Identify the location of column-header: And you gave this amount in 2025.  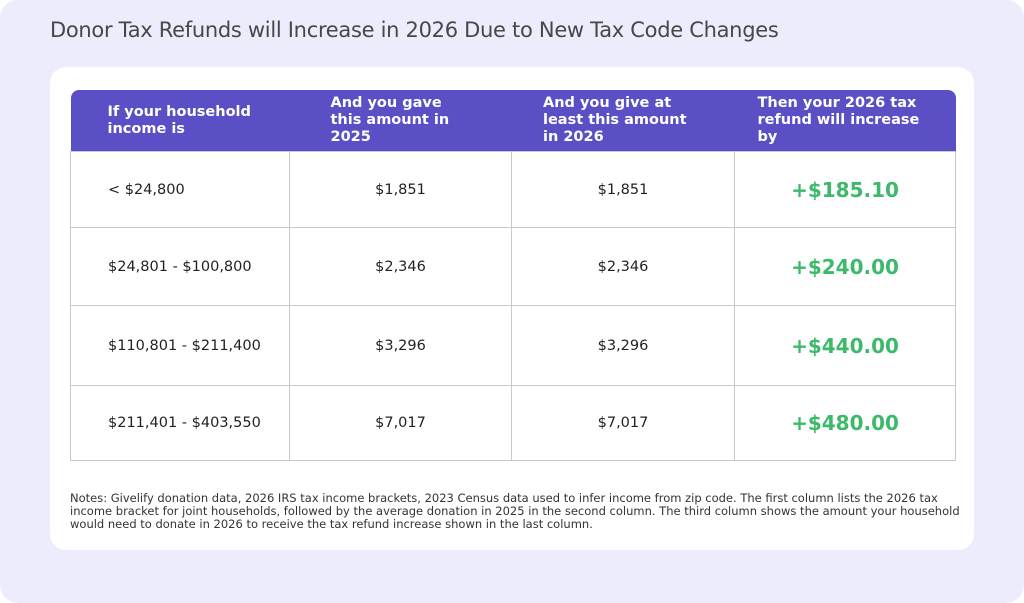
(400, 121).